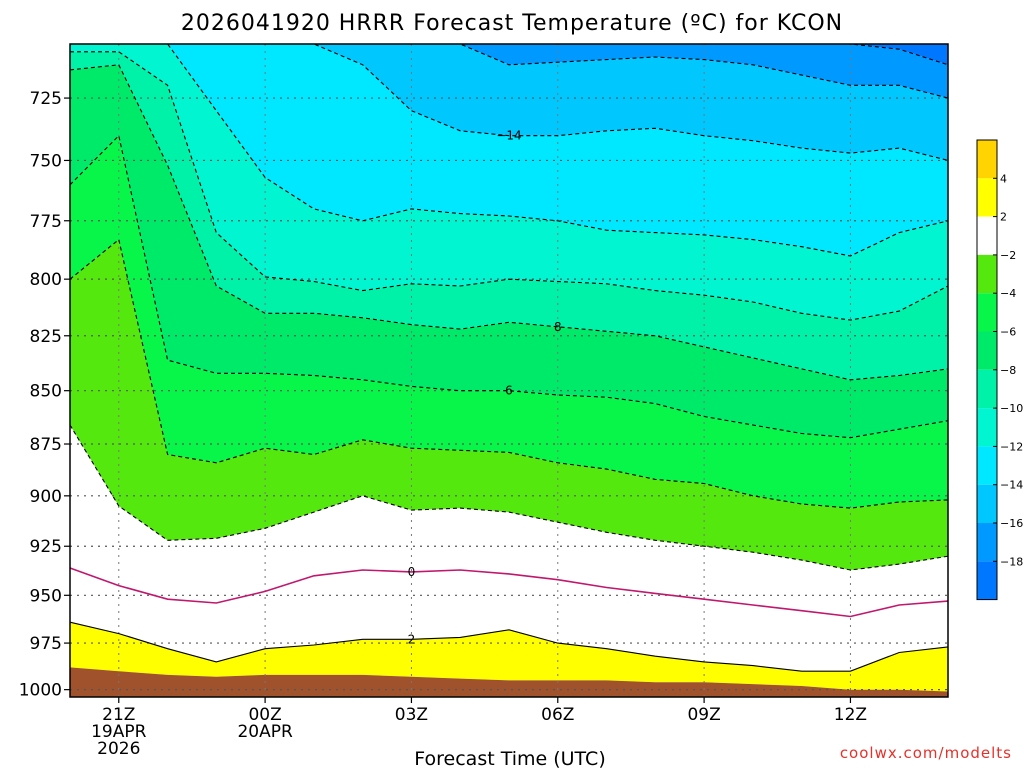 The width and height of the screenshot is (1024, 772). Describe the element at coordinates (46, 222) in the screenshot. I see `y-tick-label: 775` at that location.